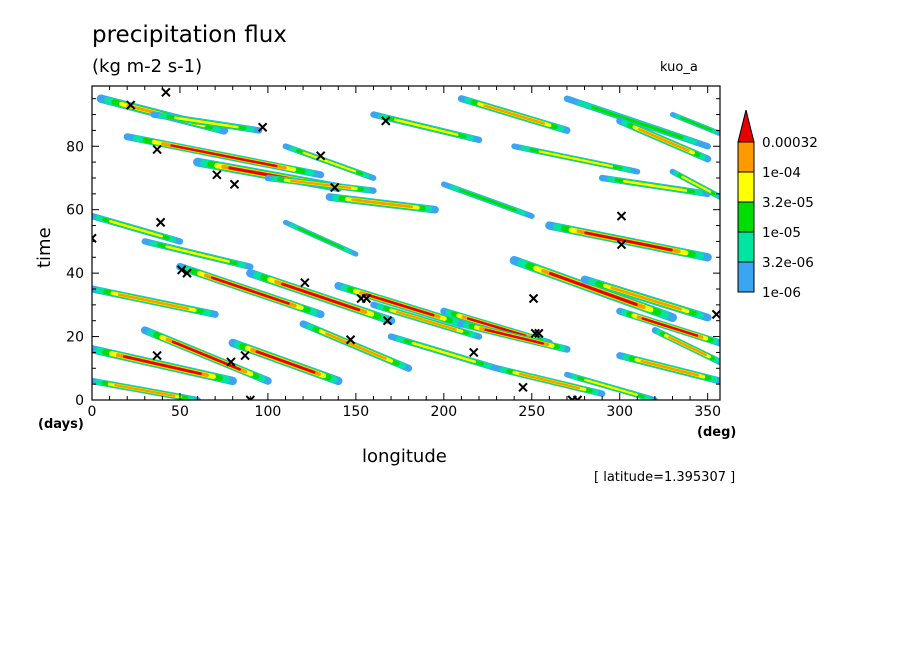  I want to click on y-tick-label: 40, so click(75, 274).